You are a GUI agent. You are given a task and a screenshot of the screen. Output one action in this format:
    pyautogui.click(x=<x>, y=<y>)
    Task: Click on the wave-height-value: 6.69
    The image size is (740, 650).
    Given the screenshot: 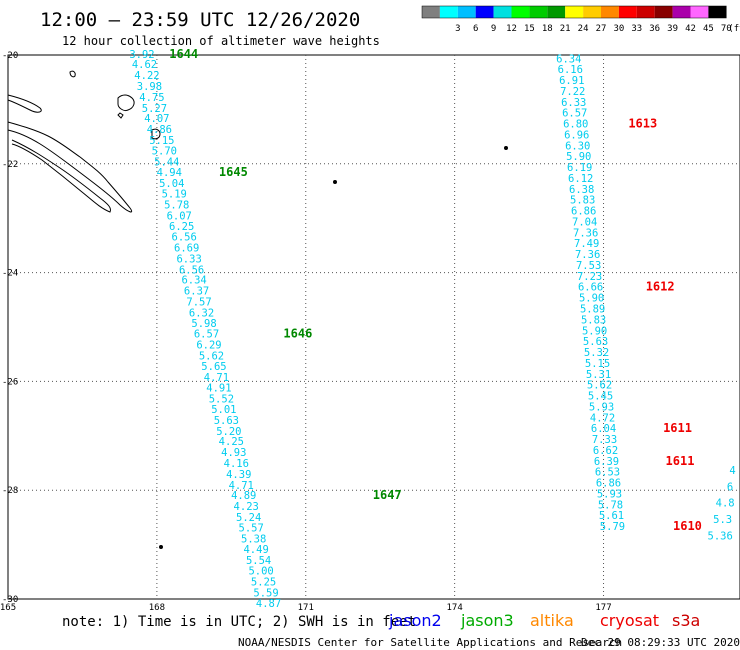 What is the action you would take?
    pyautogui.click(x=186, y=249)
    